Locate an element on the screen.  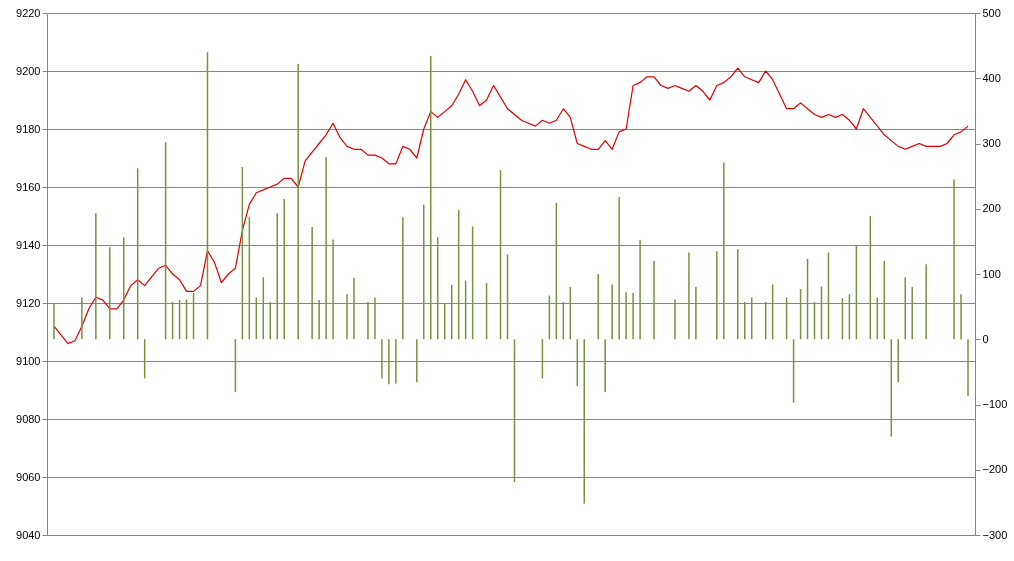
y-tick-label: 9040 is located at coordinates (28, 534).